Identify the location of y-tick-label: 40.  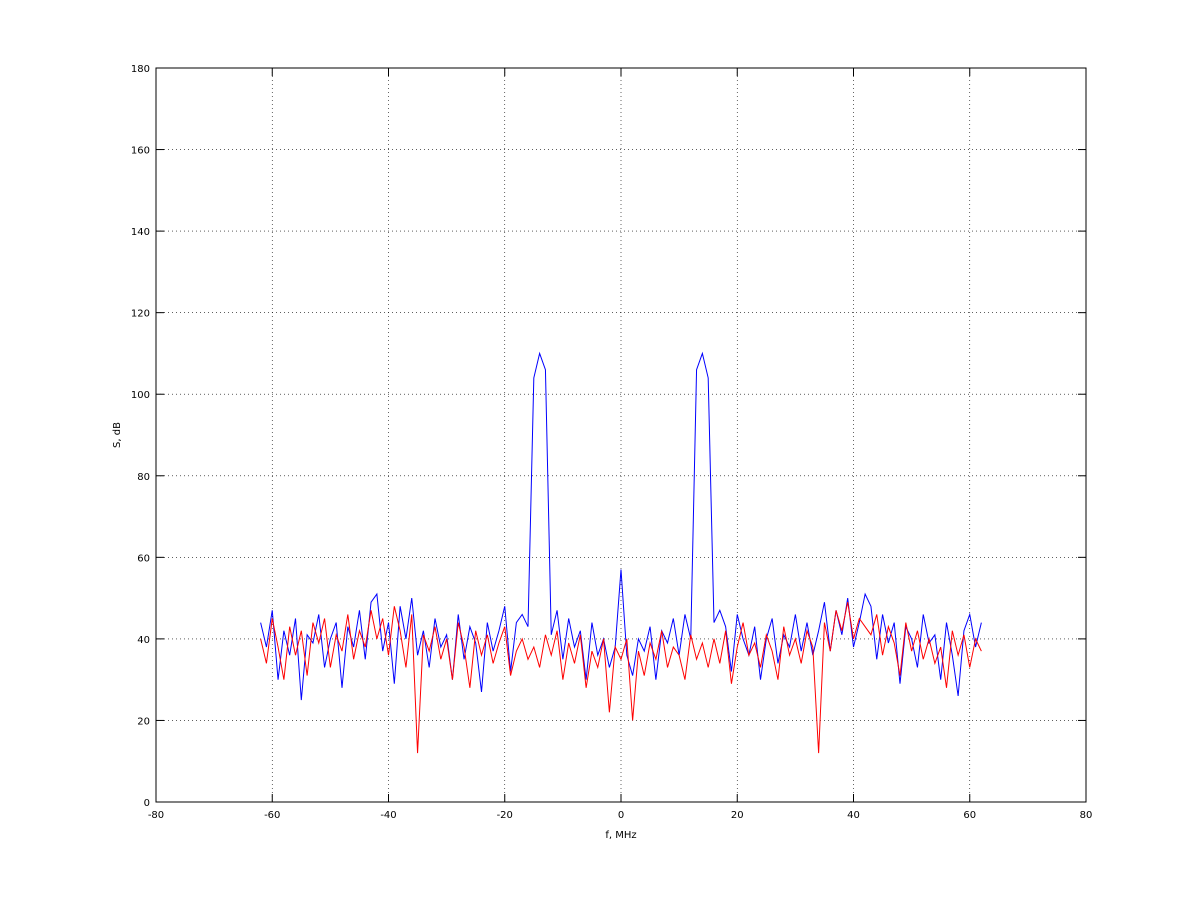
(143, 640).